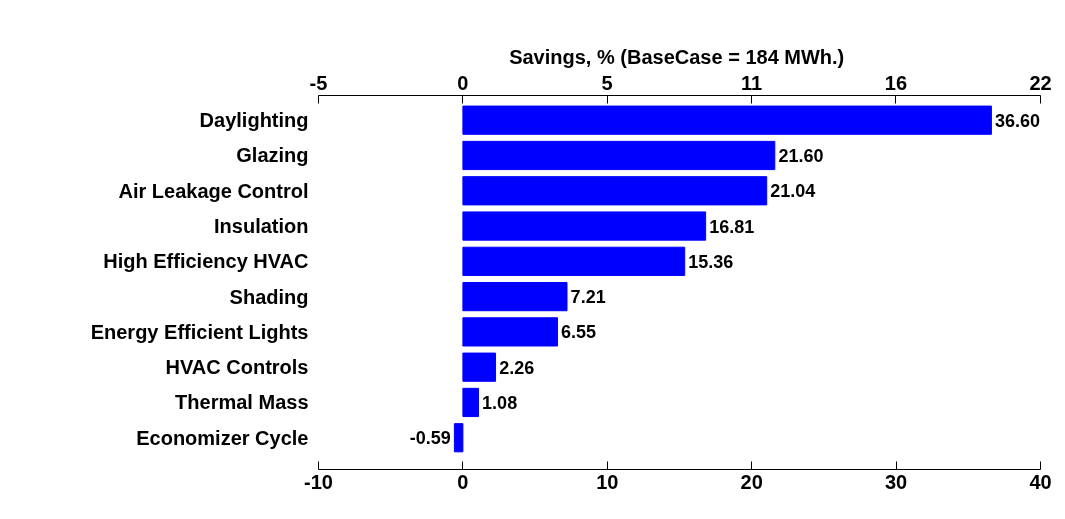 Image resolution: width=1065 pixels, height=519 pixels. What do you see at coordinates (896, 481) in the screenshot?
I see `x-tick-label: 30` at bounding box center [896, 481].